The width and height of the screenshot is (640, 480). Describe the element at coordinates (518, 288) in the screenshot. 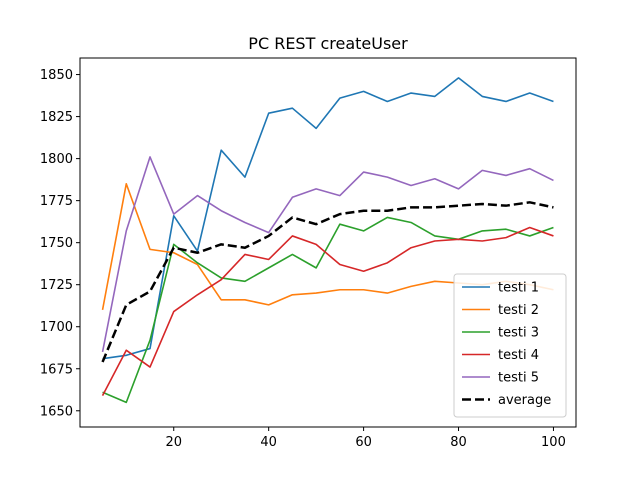

I see `legend-label: testi 1` at that location.